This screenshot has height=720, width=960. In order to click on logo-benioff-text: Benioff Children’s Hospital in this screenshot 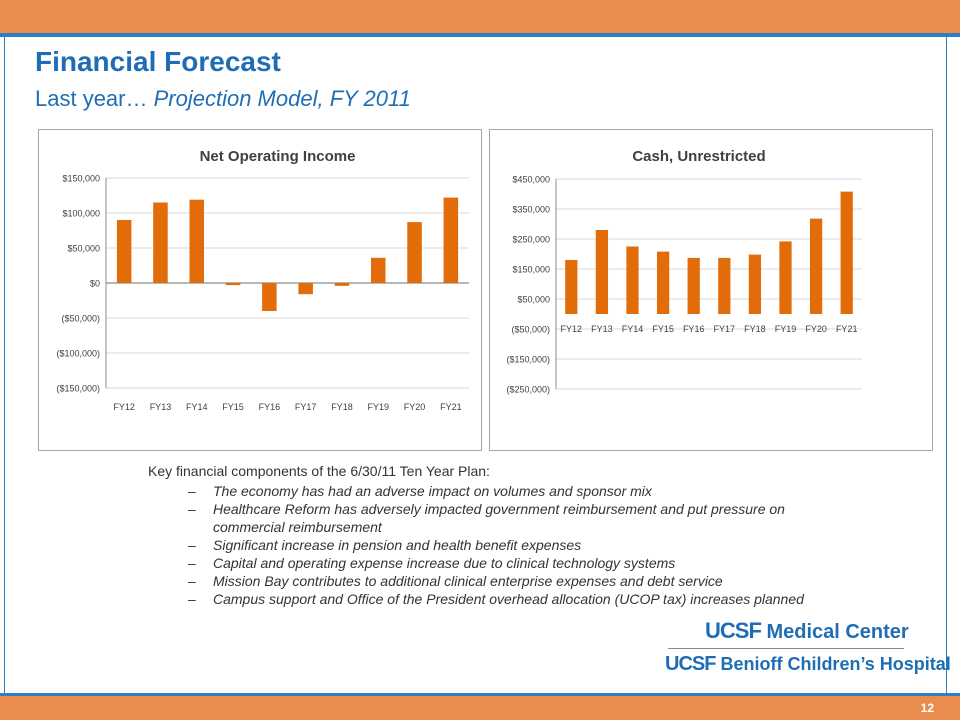, I will do `click(833, 664)`.